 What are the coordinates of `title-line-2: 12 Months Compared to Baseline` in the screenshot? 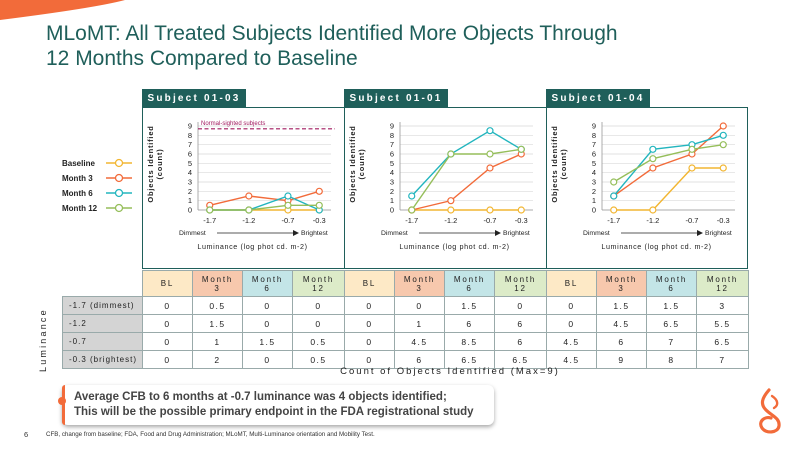 It's located at (202, 58).